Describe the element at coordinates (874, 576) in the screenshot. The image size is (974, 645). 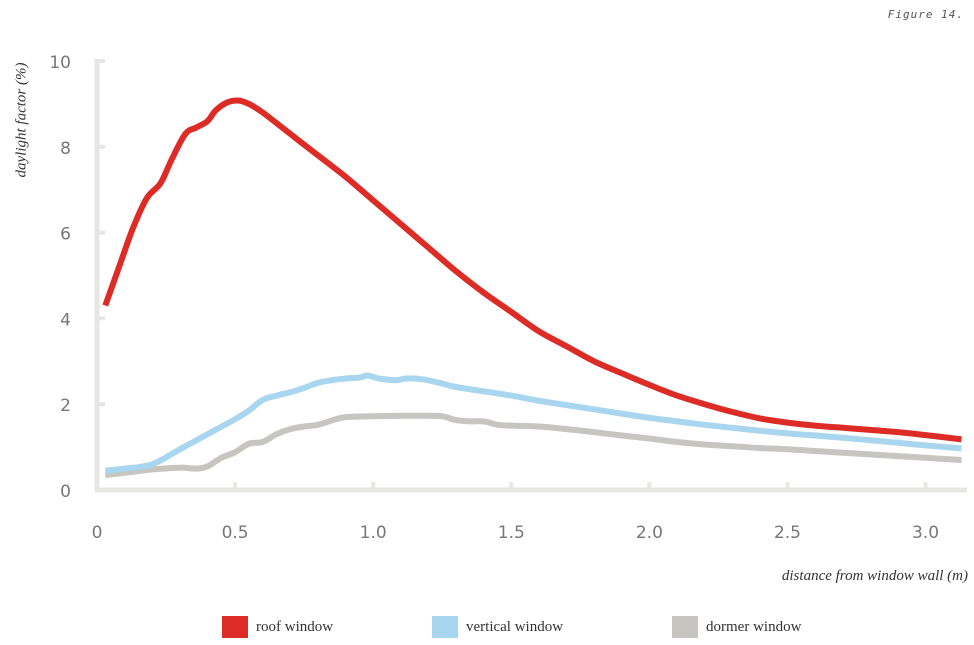
I see `x-axis-title: distance from window wall (m)` at that location.